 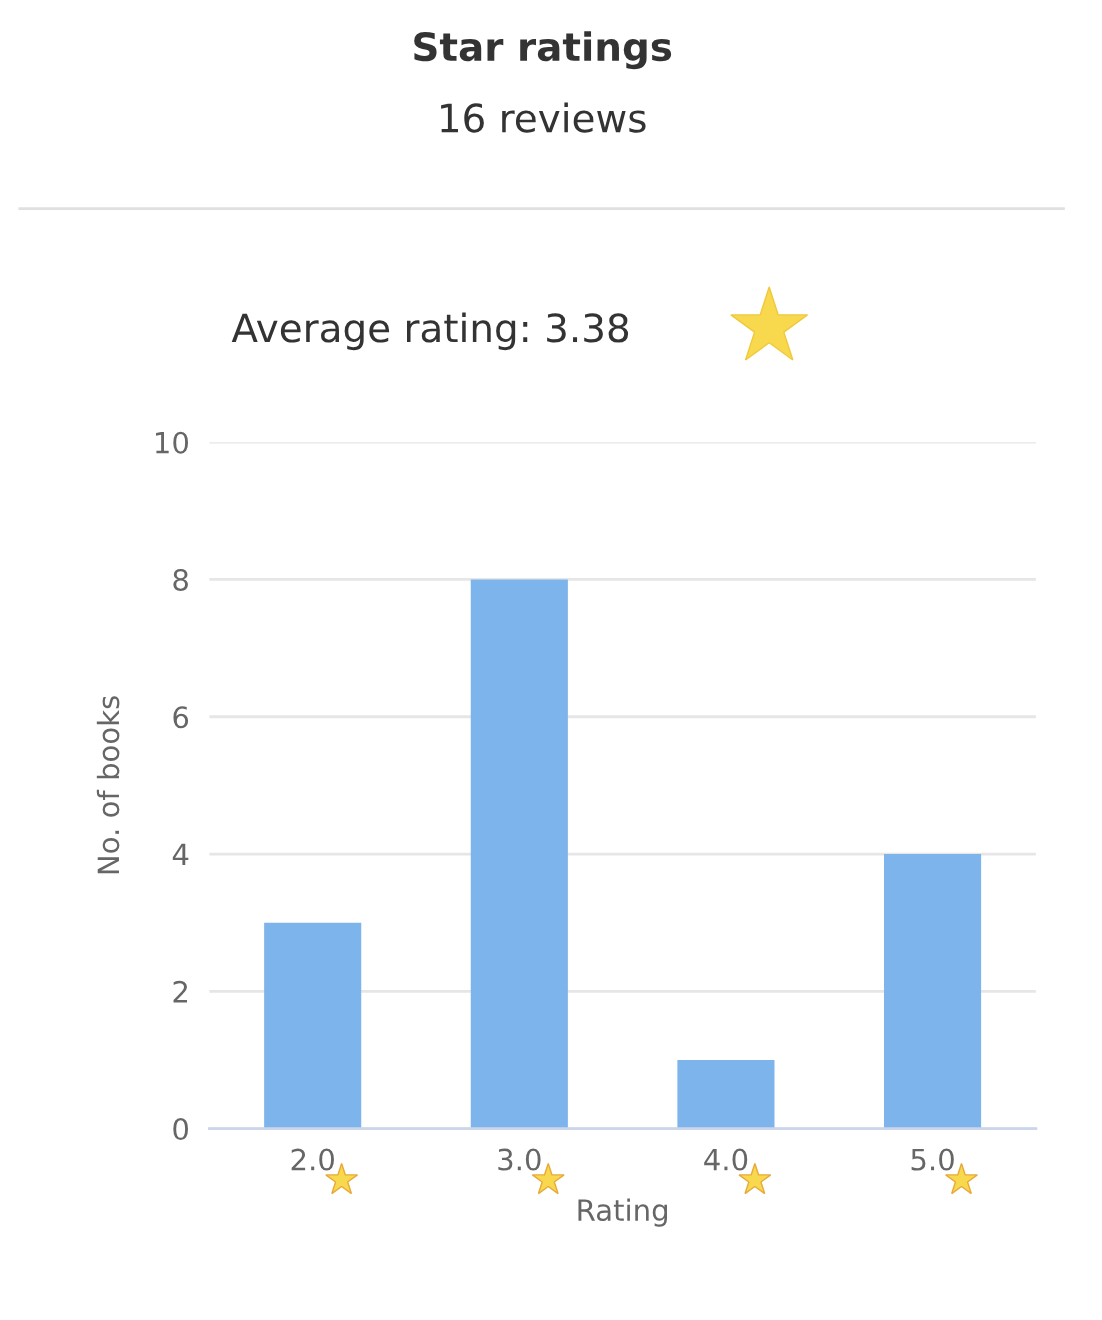 I want to click on y-tick-label: 8, so click(x=180, y=579).